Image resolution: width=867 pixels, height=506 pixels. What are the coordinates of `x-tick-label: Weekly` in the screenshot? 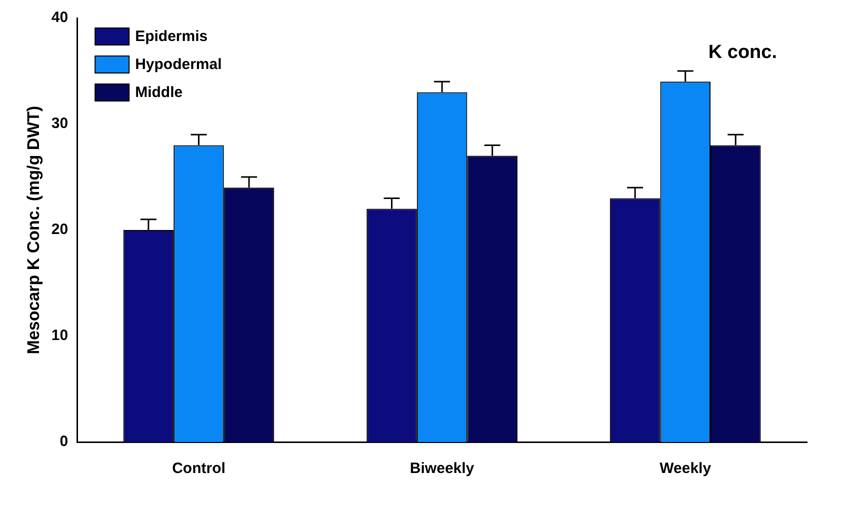 It's located at (686, 469).